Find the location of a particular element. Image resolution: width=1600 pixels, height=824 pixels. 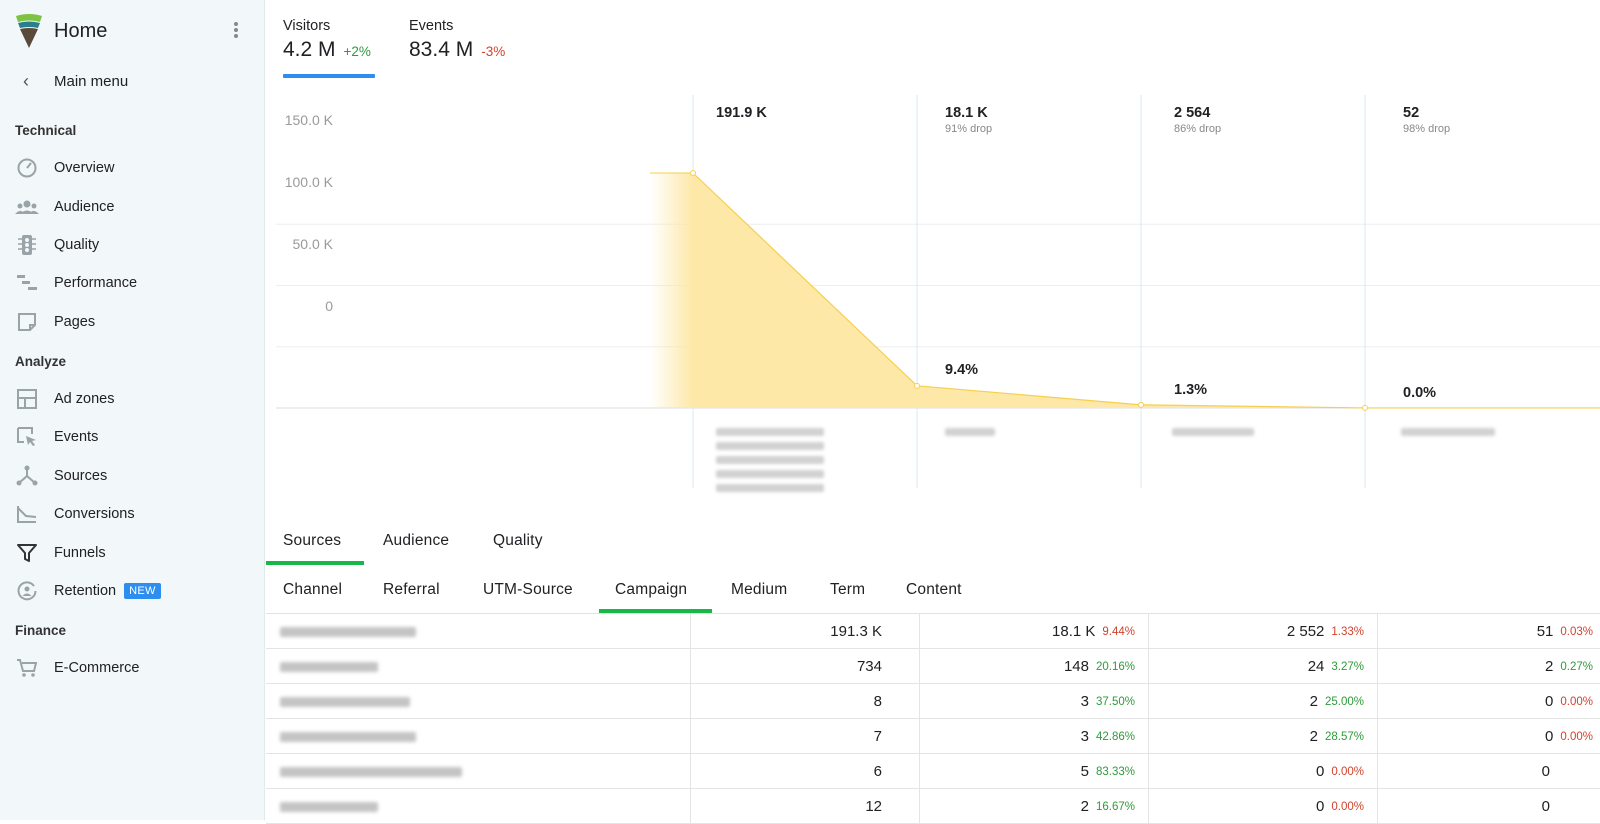

cell-step-2: 3 37.50% is located at coordinates (1107, 701).